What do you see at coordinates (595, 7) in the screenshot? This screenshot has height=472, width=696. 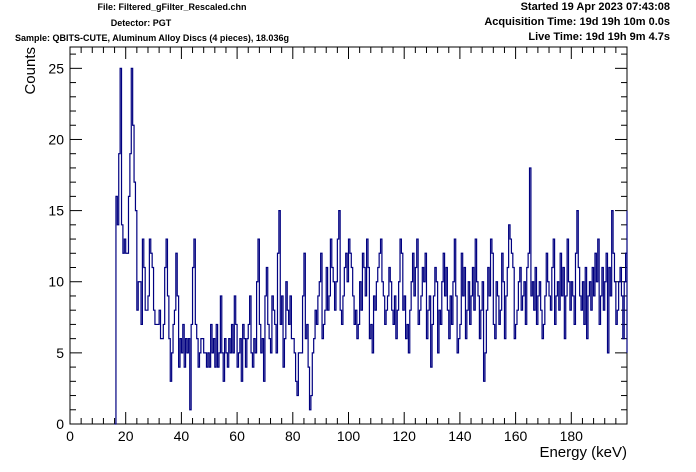 I see `header-started: Started 19 Apr 2023 07:43:08` at bounding box center [595, 7].